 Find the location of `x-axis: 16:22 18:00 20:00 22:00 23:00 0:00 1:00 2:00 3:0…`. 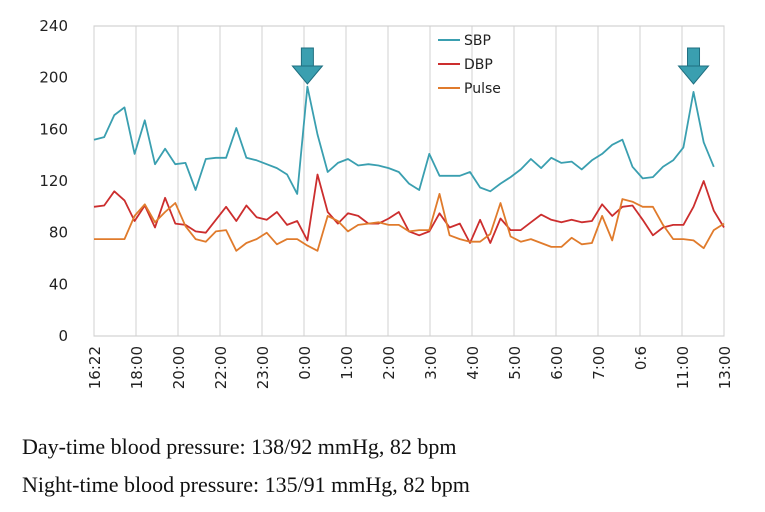

x-axis: 16:22 18:00 20:00 22:00 23:00 0:00 1:00 2:00 3:0… is located at coordinates (410, 367).